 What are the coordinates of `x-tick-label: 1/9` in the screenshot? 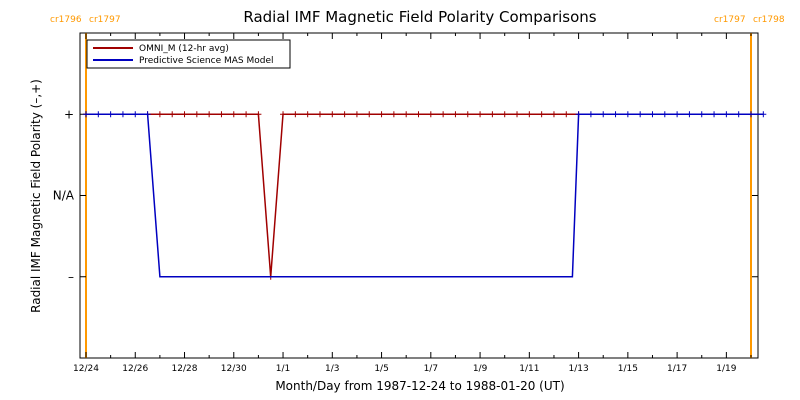 It's located at (480, 369).